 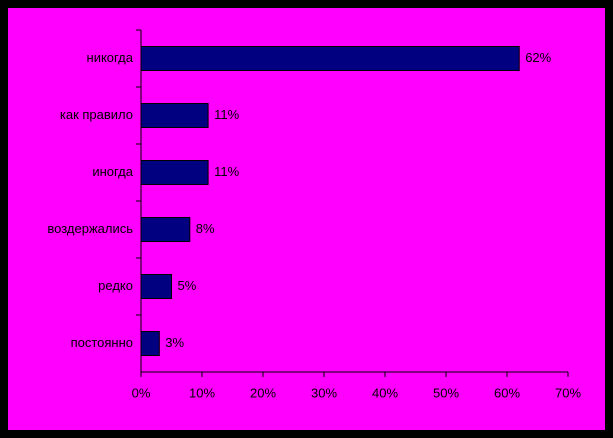 I want to click on x-tick-label: 10%, so click(x=202, y=392).